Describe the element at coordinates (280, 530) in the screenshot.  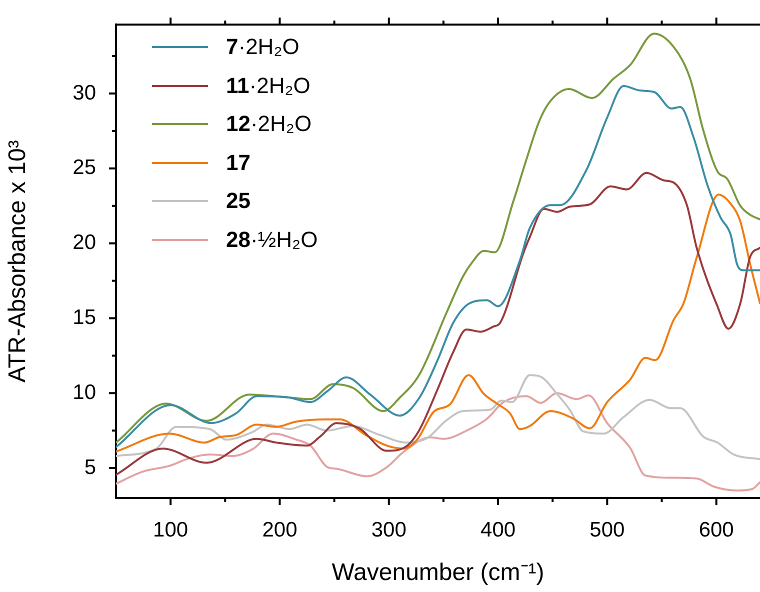
I see `x-tick-label: 200` at that location.